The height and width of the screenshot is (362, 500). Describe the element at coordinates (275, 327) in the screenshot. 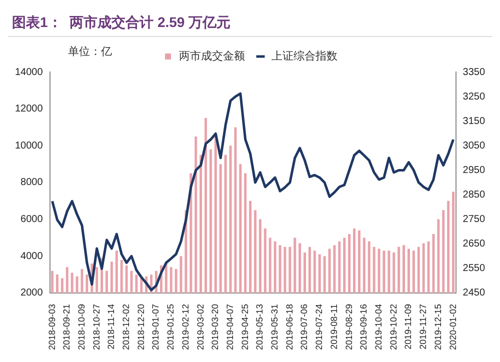

I see `x-tick-label: 2019-05-31` at that location.